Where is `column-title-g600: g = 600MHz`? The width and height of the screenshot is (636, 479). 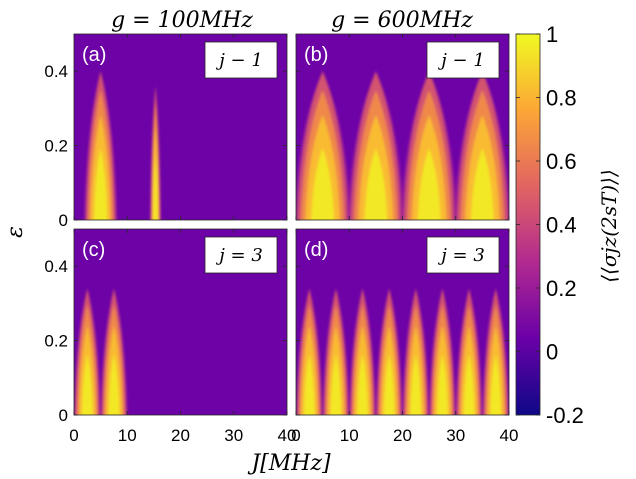
column-title-g600: g = 600MHz is located at coordinates (402, 20).